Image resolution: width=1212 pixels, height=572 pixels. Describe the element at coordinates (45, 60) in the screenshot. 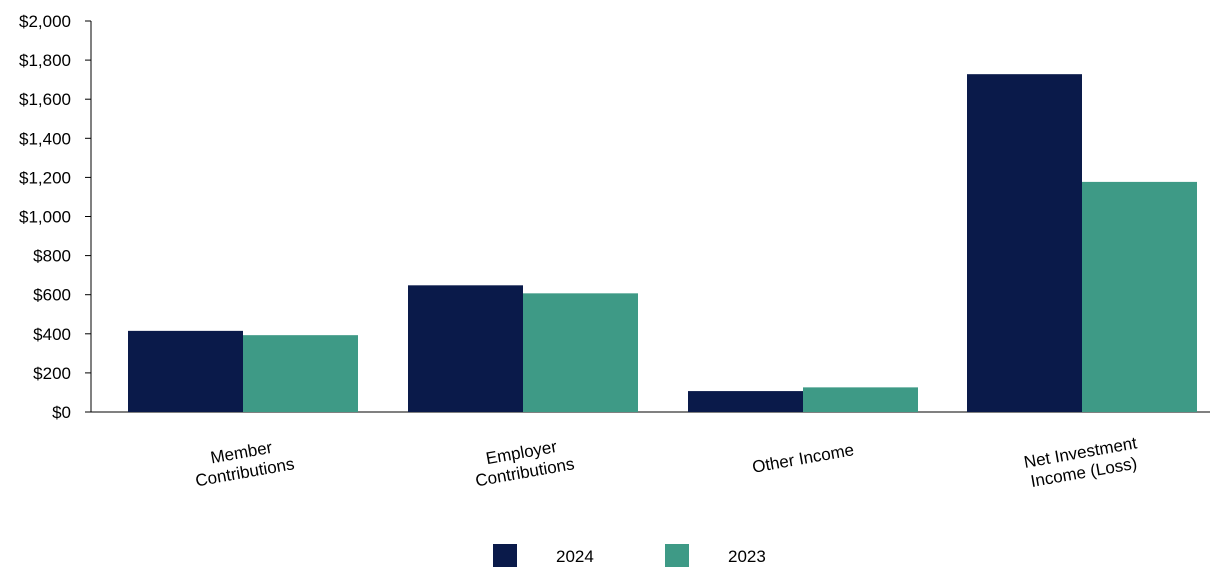

I see `y-tick-label: $1,800` at that location.